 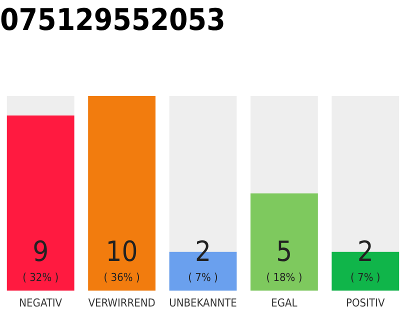 What do you see at coordinates (40, 277) in the screenshot?
I see `annotation: ( 32% )` at bounding box center [40, 277].